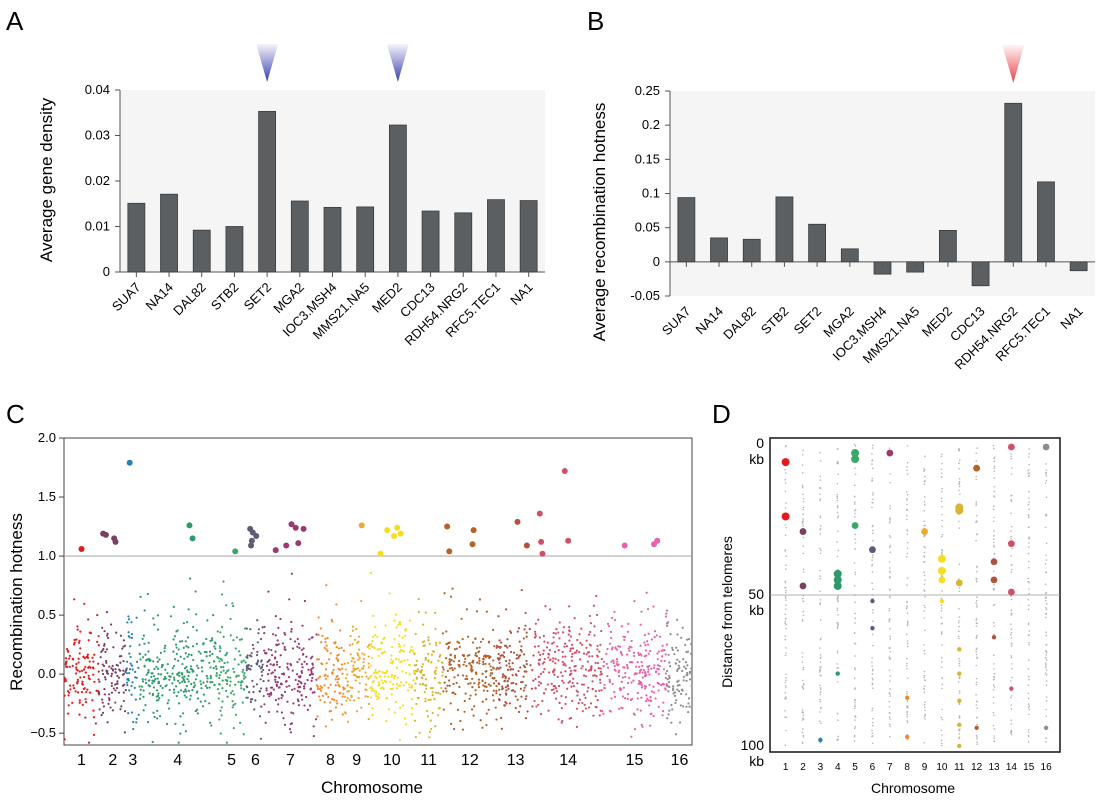  Describe the element at coordinates (47, 555) in the screenshot. I see `panel-c-ytick-label: 1.0` at that location.